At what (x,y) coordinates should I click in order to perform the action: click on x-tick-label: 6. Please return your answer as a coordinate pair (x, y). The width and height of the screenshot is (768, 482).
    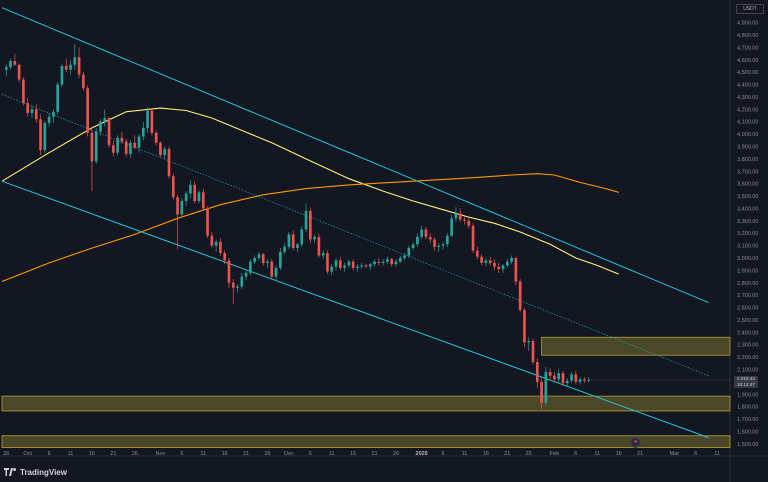
    Looking at the image, I should click on (575, 454).